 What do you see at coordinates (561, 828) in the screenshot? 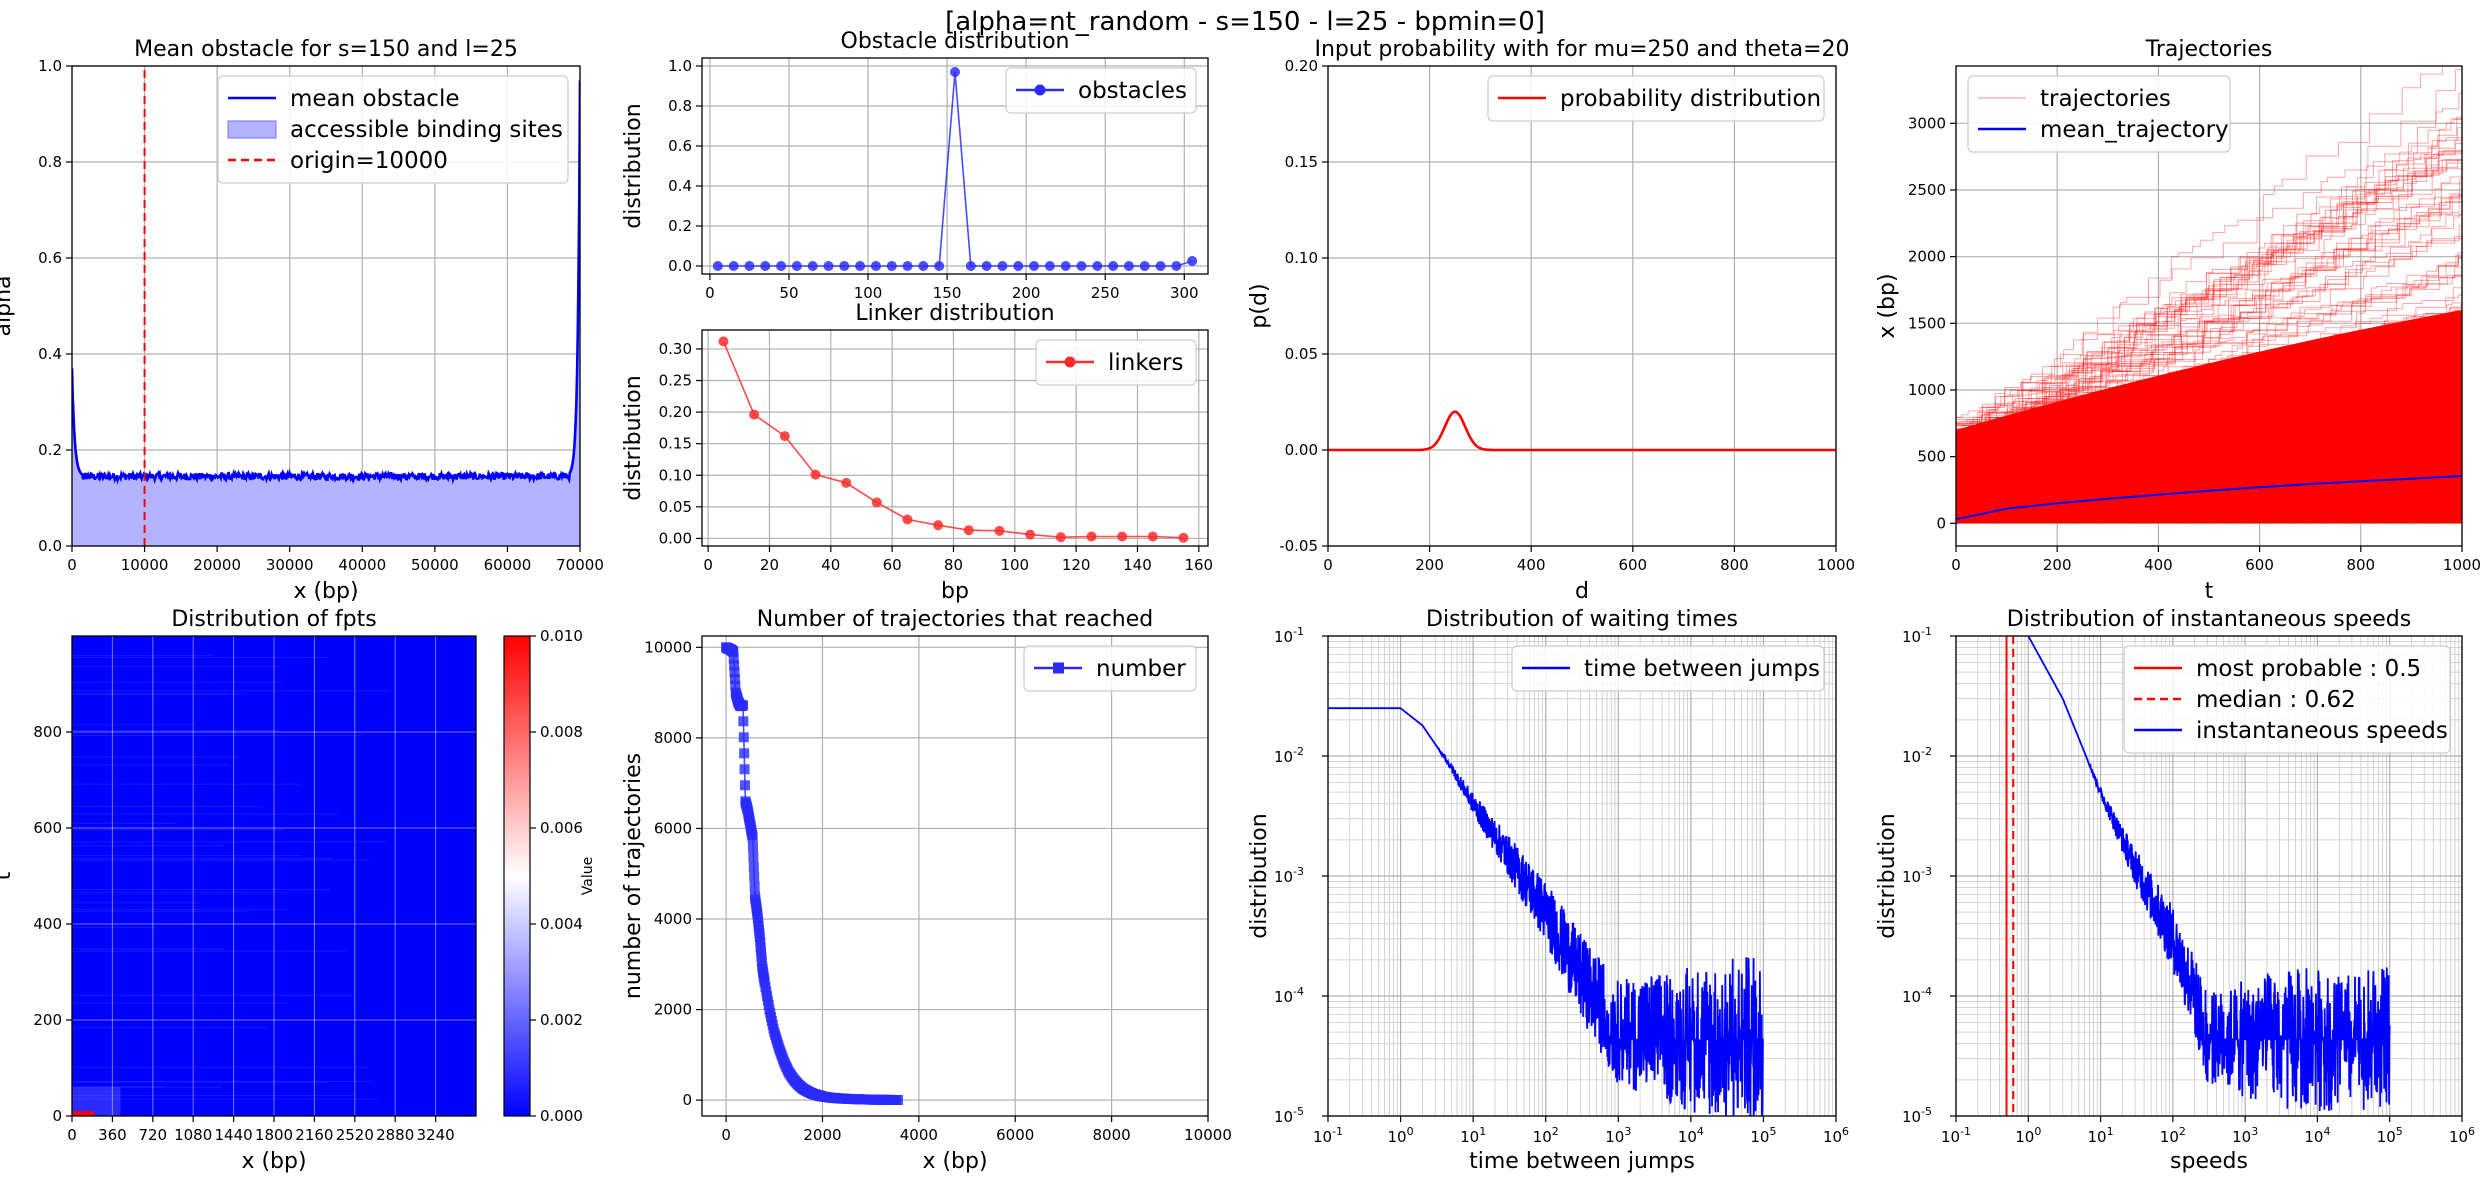
I see `colorbar-tick-label: 0.006` at bounding box center [561, 828].